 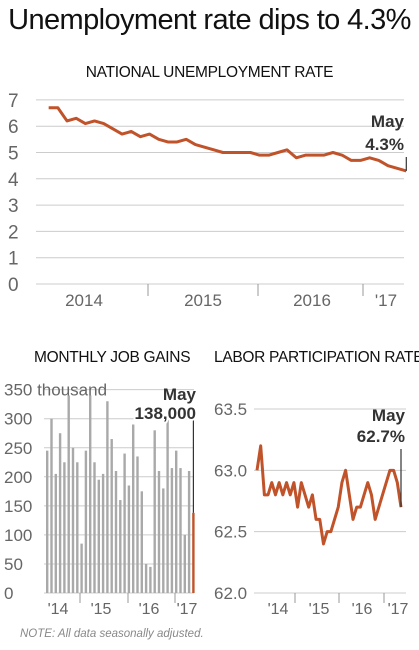 What do you see at coordinates (230, 470) in the screenshot?
I see `y-tick-label: 63.0` at bounding box center [230, 470].